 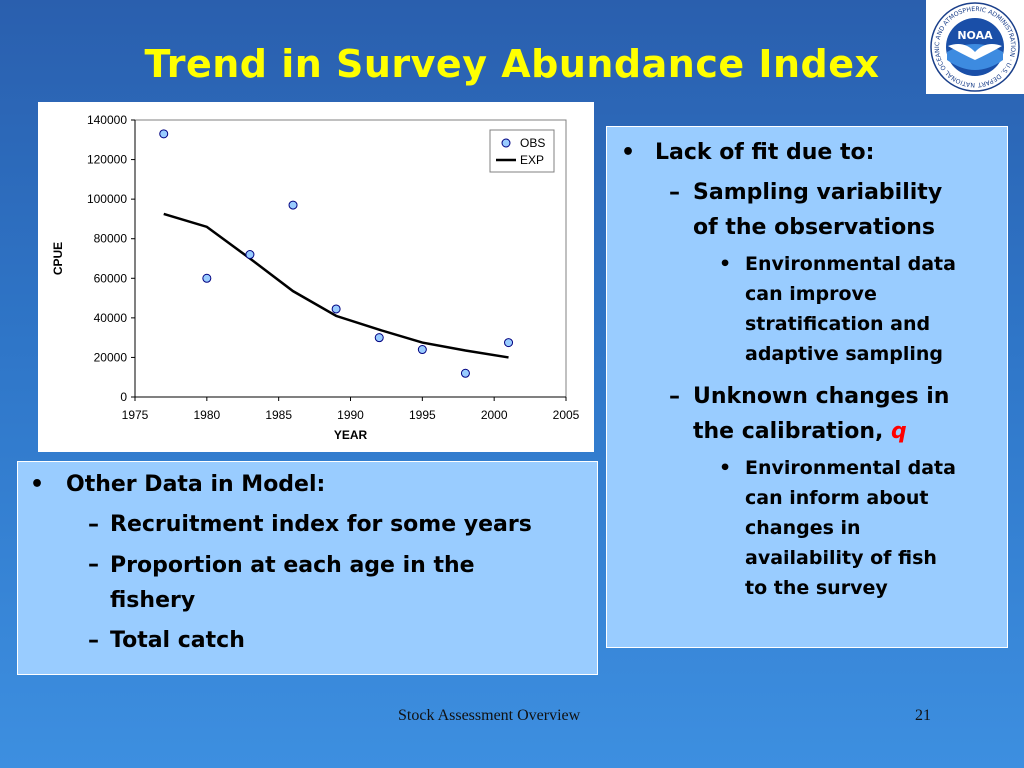 What do you see at coordinates (107, 199) in the screenshot?
I see `y-tick-label: 100000` at bounding box center [107, 199].